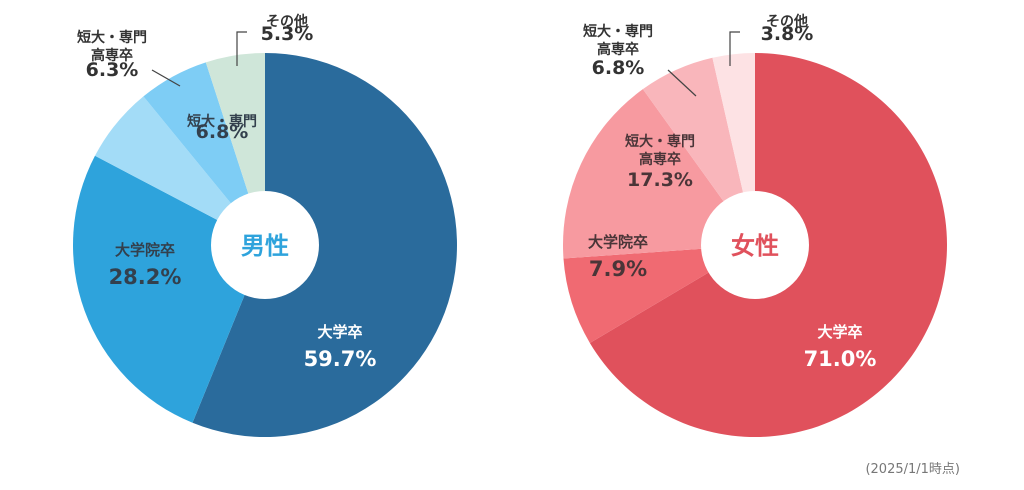 This screenshot has width=1024, height=490. Describe the element at coordinates (145, 277) in the screenshot. I see `slice-value-label: 28.2%` at that location.